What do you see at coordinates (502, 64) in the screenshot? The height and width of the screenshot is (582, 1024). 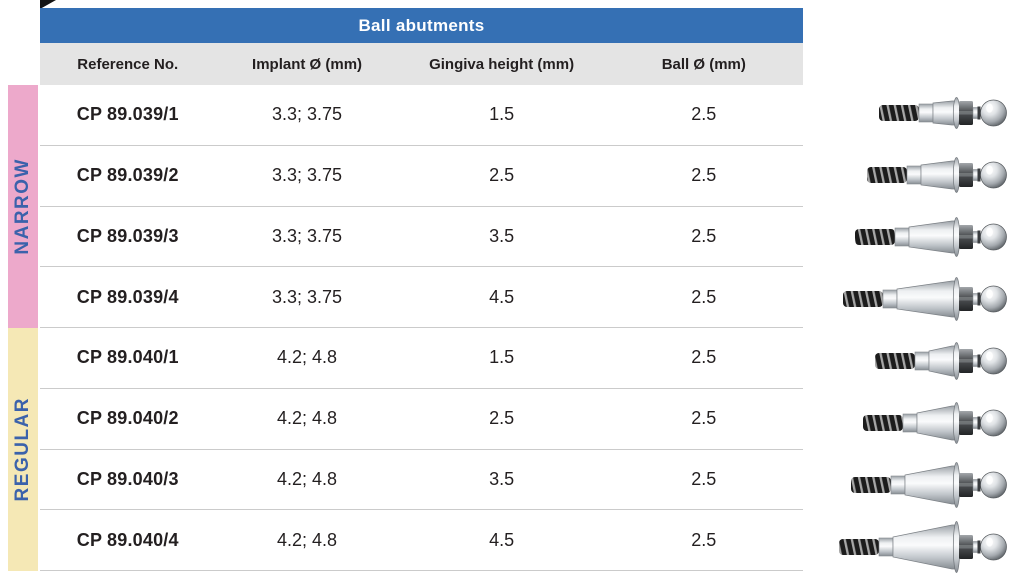 I see `column-header-gingiva-height-mm: Gingiva height (mm)` at bounding box center [502, 64].